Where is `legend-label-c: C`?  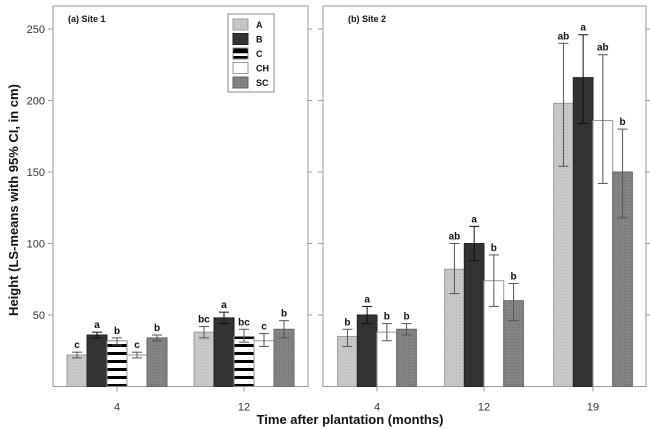
legend-label-c: C is located at coordinates (259, 54).